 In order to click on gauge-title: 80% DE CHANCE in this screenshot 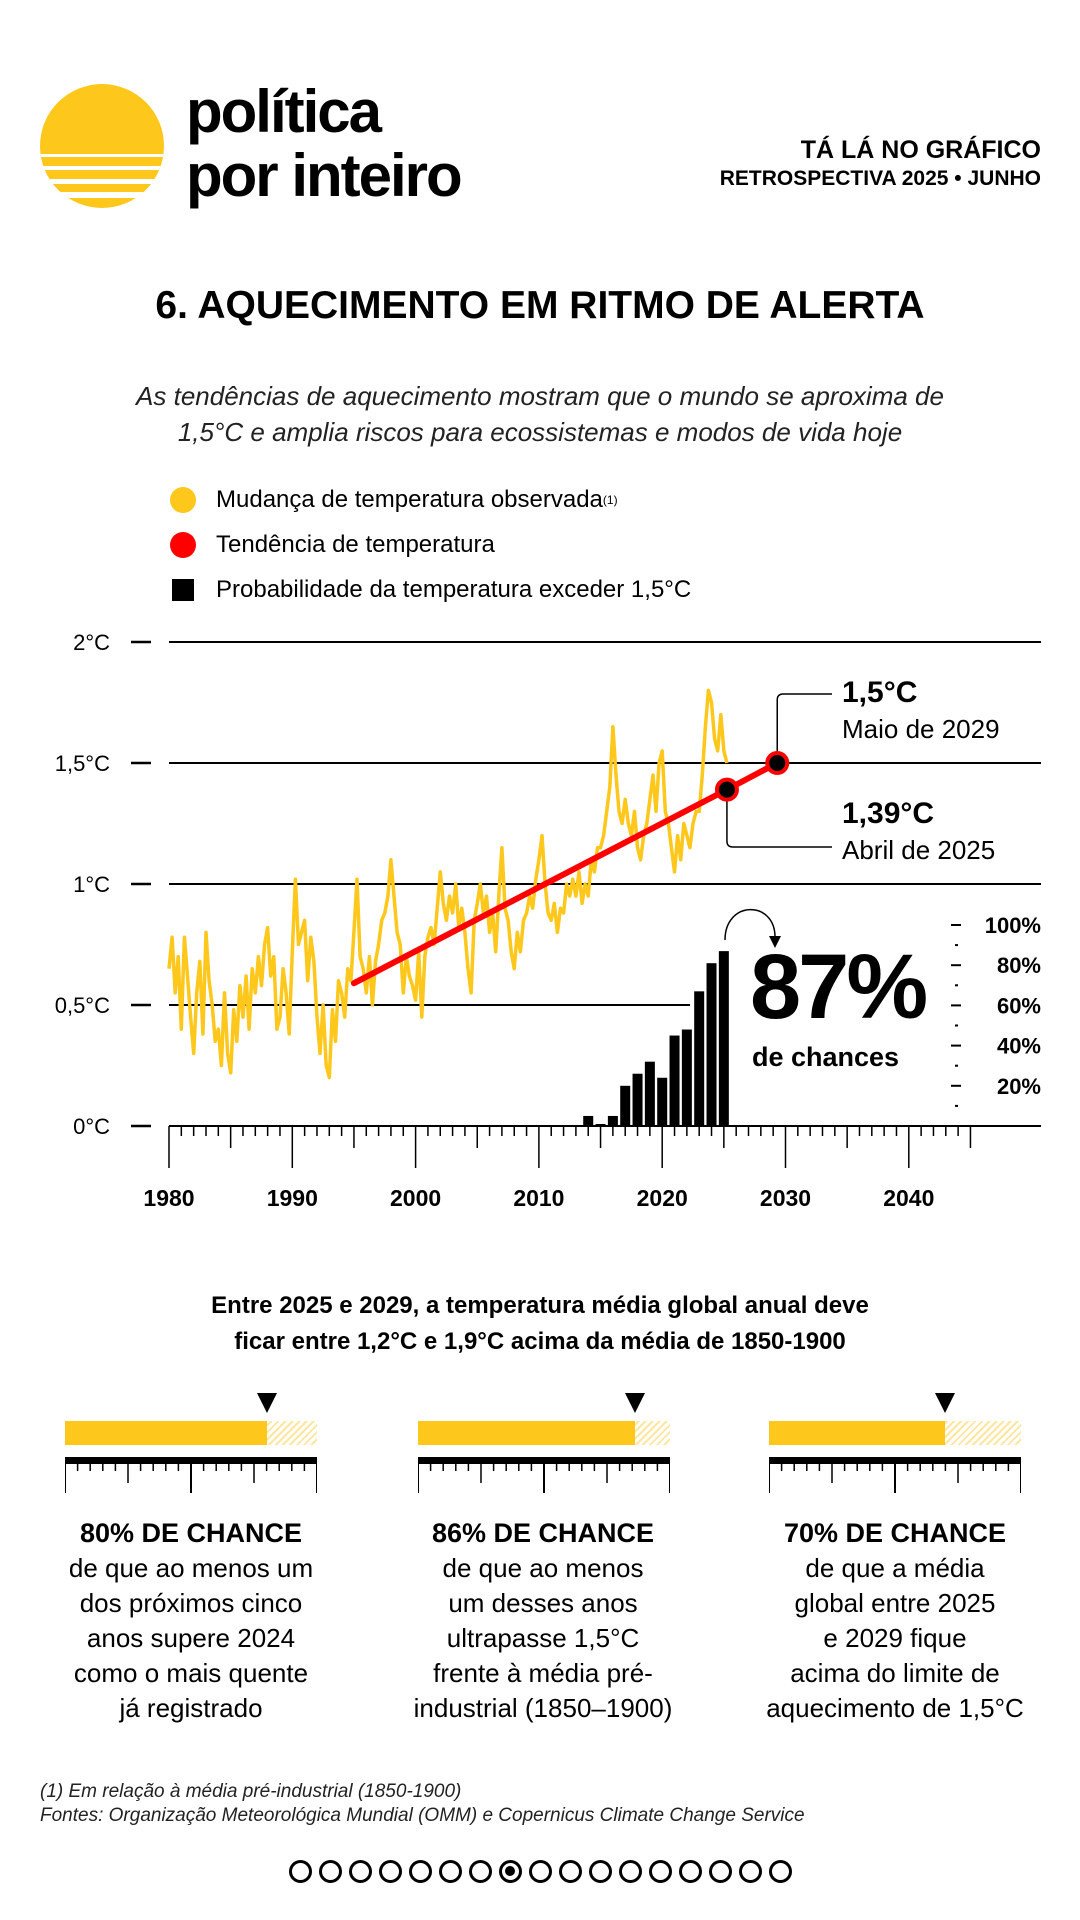, I will do `click(191, 1533)`.